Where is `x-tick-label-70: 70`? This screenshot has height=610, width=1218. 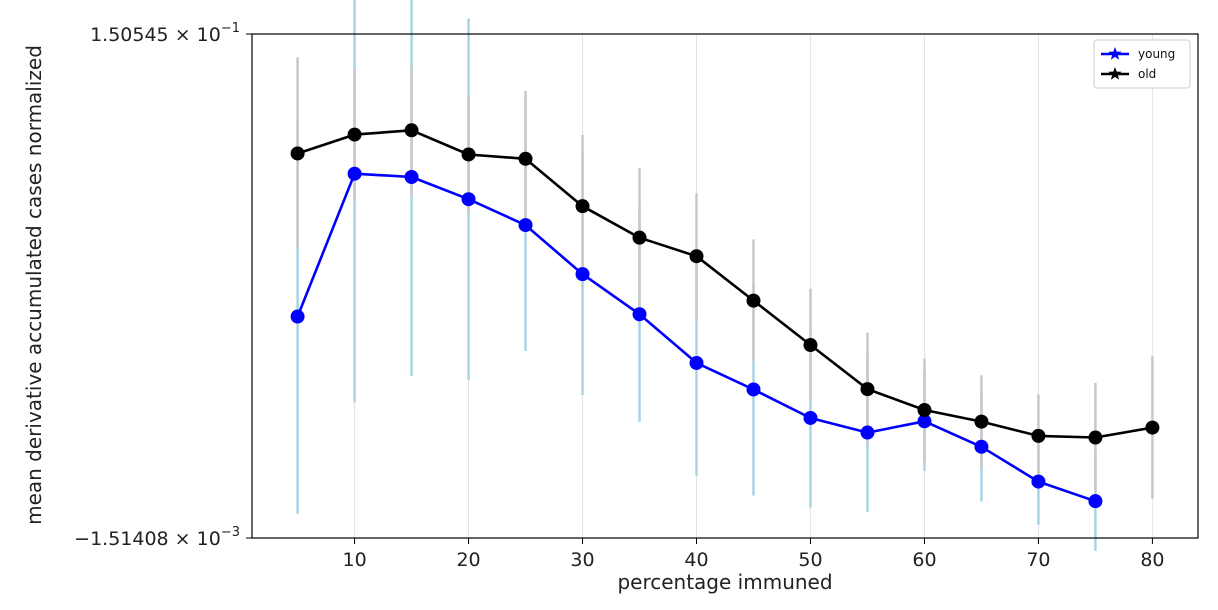 x-tick-label-70: 70 is located at coordinates (1038, 560).